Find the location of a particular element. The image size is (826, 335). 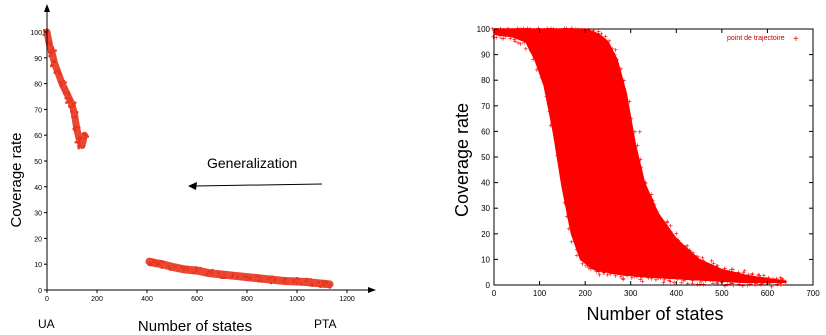

left-y-tick-label: 20 is located at coordinates (38, 239).